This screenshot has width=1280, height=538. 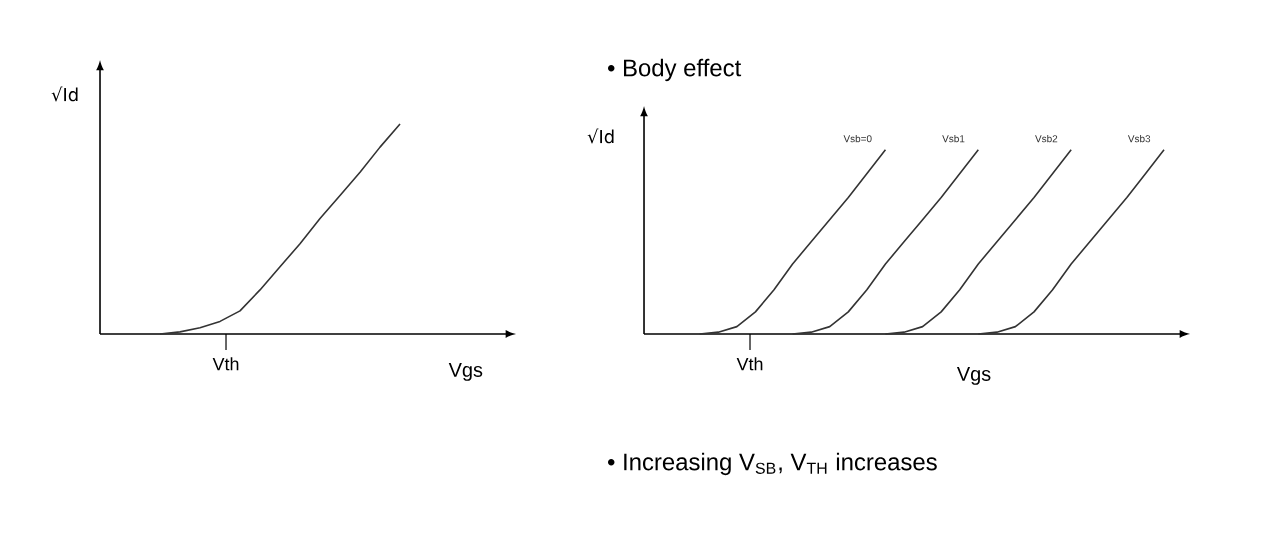 I want to click on text: • Increasing V$_{SB}$, V$_{TH}$ increases, so click(x=772, y=464).